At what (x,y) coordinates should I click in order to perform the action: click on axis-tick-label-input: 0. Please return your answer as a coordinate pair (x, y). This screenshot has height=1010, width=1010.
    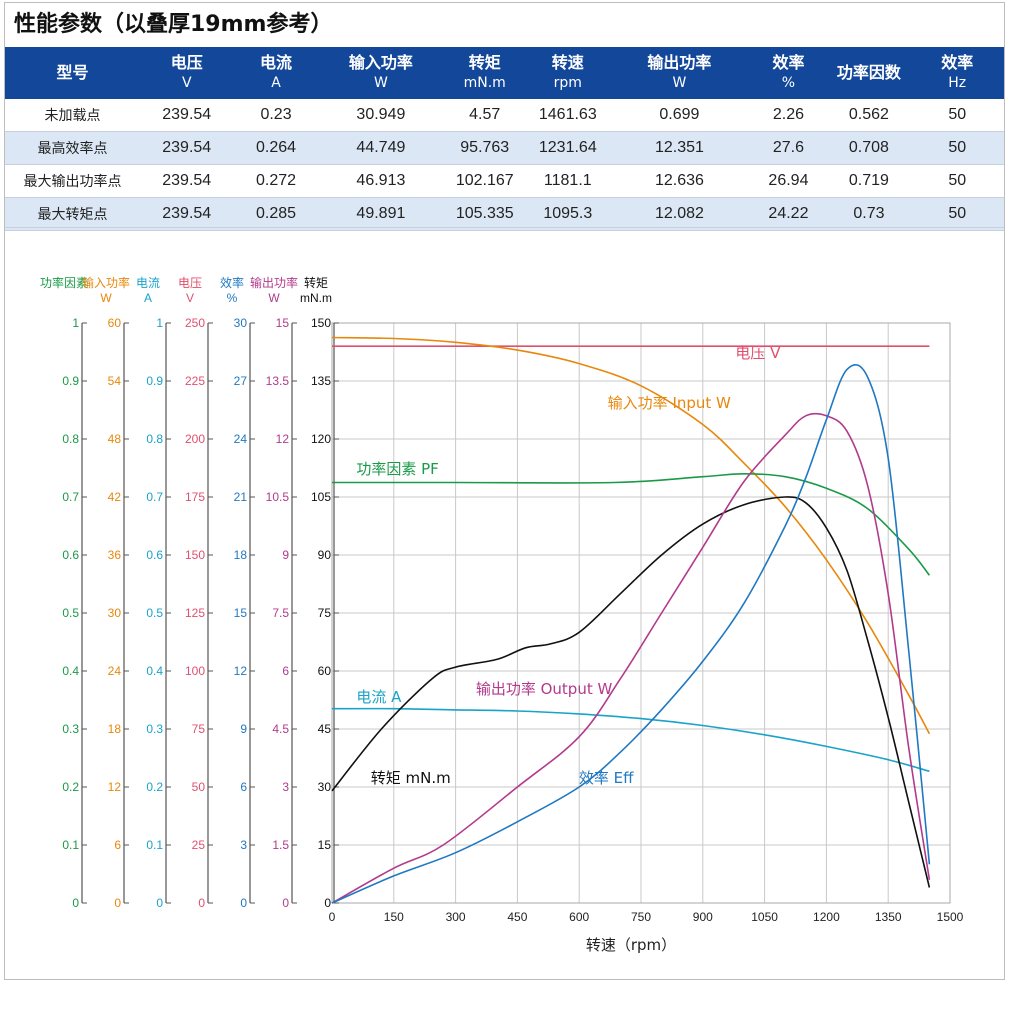
    Looking at the image, I should click on (117, 903).